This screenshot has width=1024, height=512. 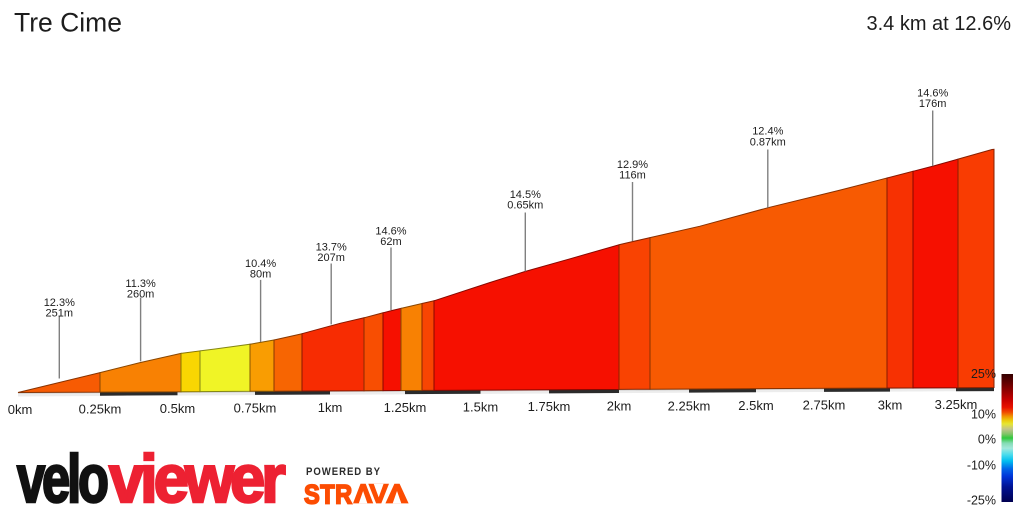 I want to click on svg-text: 260m, so click(x=141, y=295).